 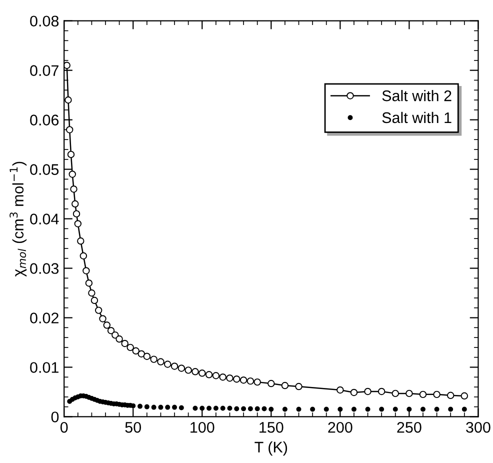 I want to click on legend-label: Salt with 1, so click(x=417, y=118).